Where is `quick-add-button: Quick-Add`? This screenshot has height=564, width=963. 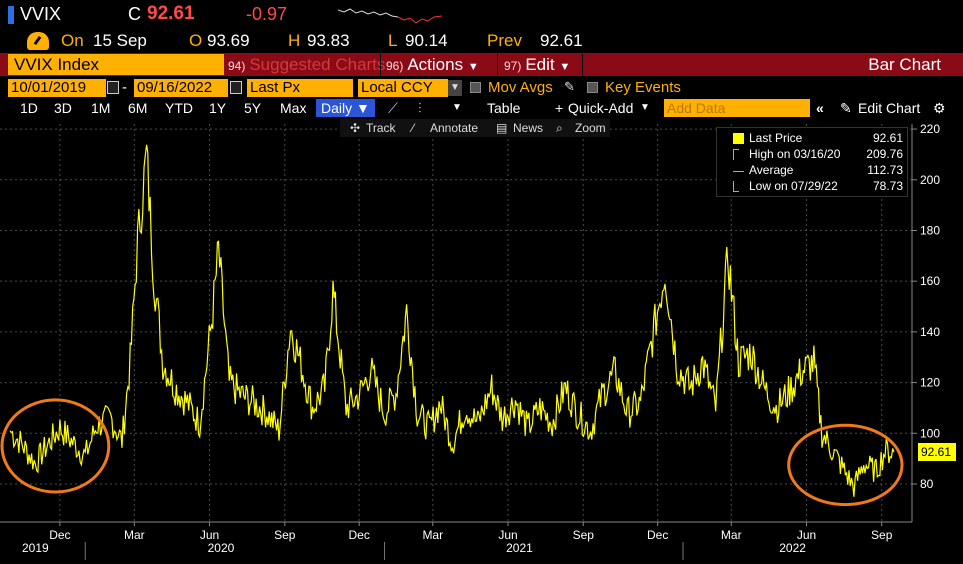 quick-add-button: Quick-Add is located at coordinates (601, 108).